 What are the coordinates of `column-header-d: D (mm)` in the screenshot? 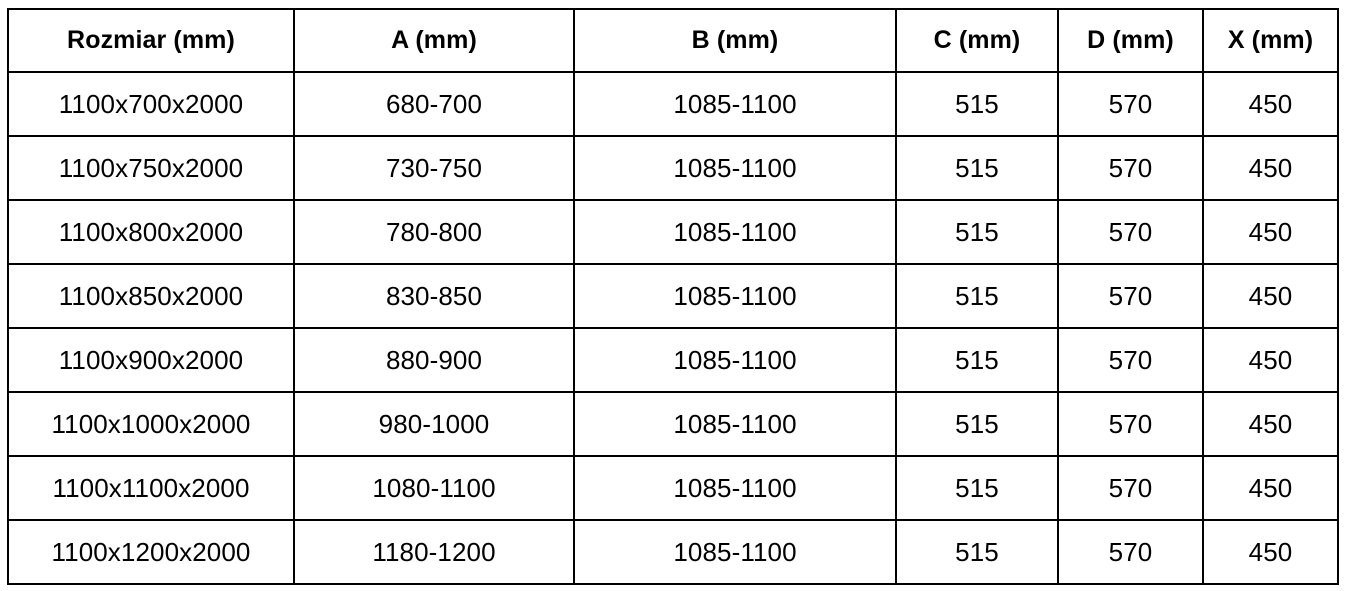 It's located at (1130, 40).